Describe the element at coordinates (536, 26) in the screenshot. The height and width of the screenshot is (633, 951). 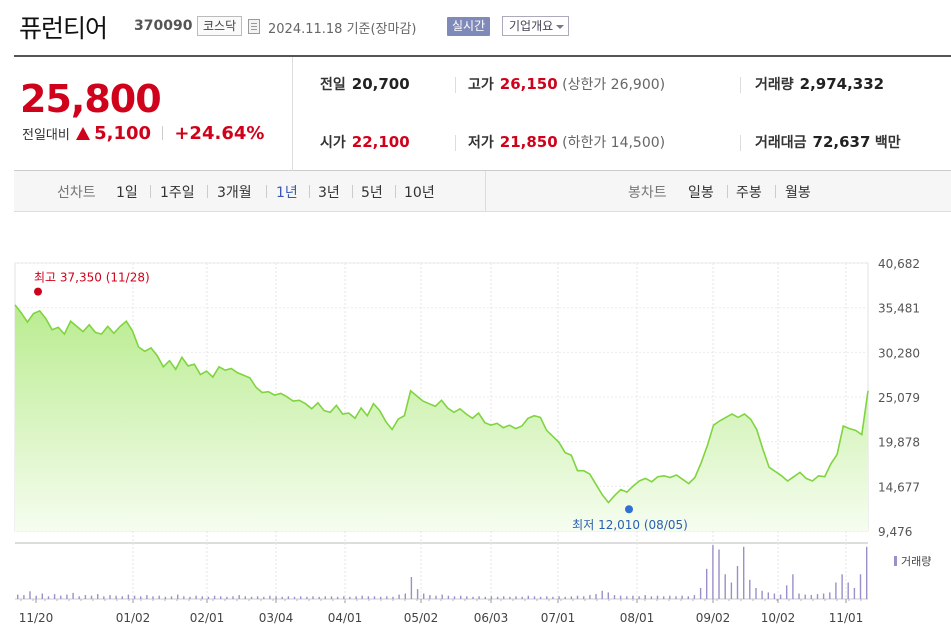
I see `company-info-dropdown: 기업개요` at that location.